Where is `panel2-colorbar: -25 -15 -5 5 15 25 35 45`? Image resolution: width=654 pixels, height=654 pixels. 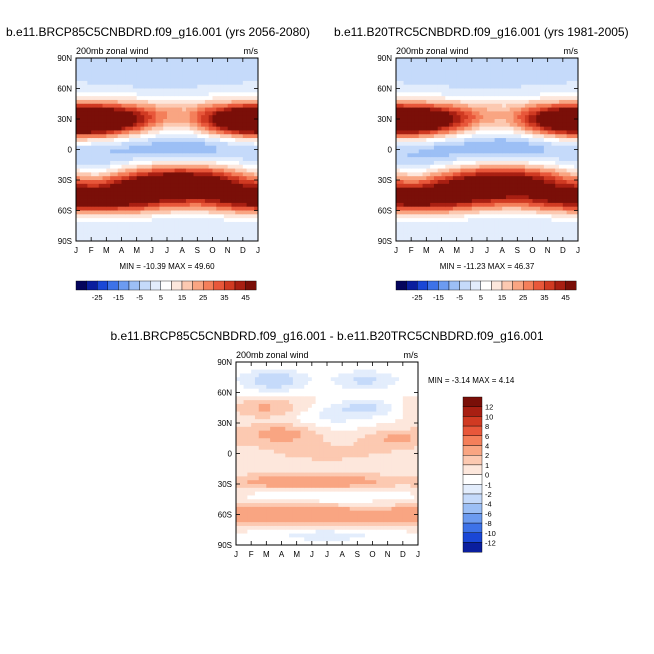
panel2-colorbar: -25 -15 -5 5 15 25 35 45 is located at coordinates (486, 291).